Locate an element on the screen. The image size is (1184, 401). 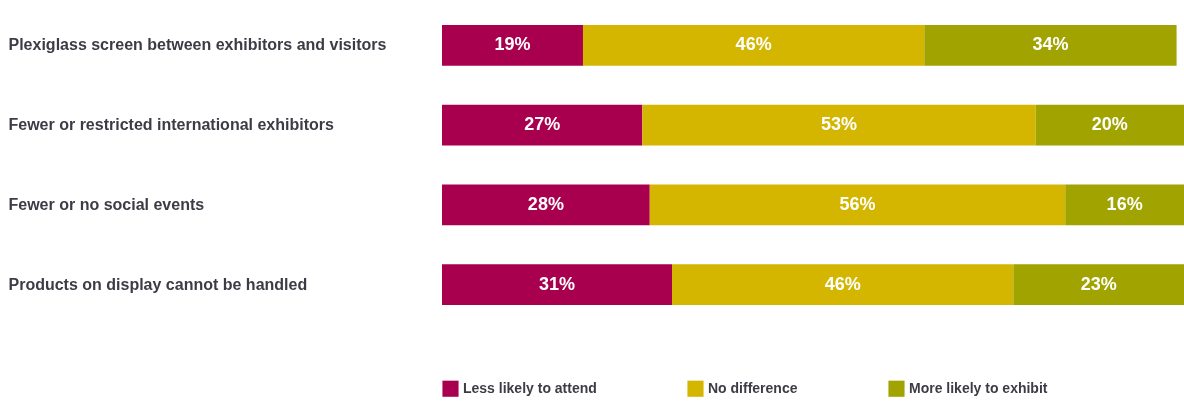
data-label: 56% is located at coordinates (857, 203).